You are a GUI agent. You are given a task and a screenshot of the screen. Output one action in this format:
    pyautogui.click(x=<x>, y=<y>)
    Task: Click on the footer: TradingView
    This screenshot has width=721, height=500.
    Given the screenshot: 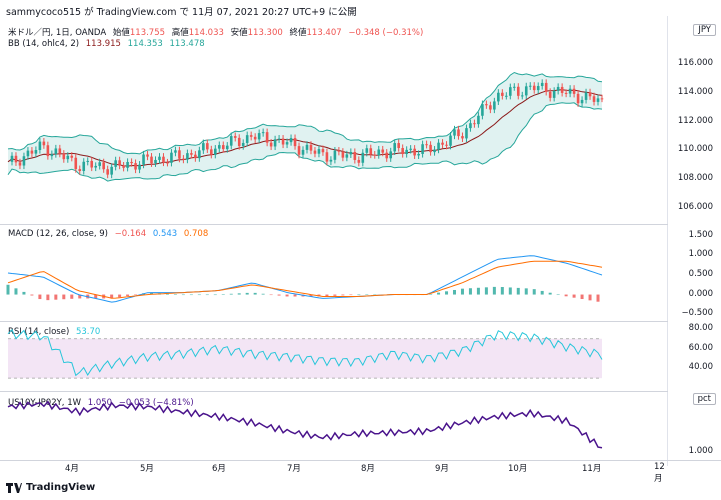 What is the action you would take?
    pyautogui.click(x=50, y=487)
    